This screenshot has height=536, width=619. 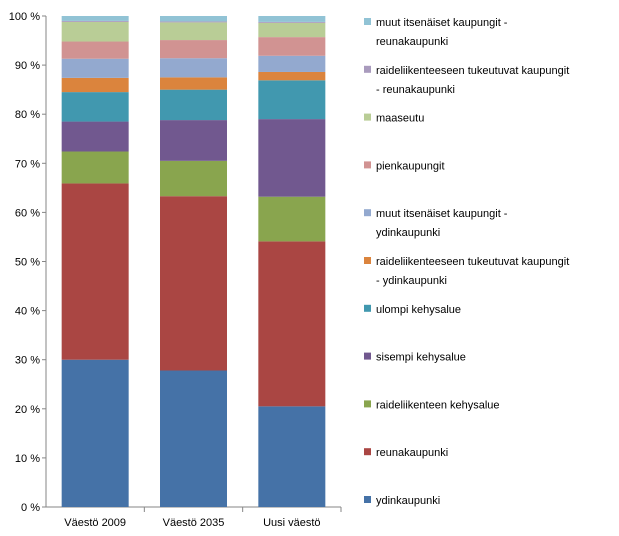 What do you see at coordinates (438, 405) in the screenshot?
I see `legend-label: raideliikenteen kehysalue` at bounding box center [438, 405].